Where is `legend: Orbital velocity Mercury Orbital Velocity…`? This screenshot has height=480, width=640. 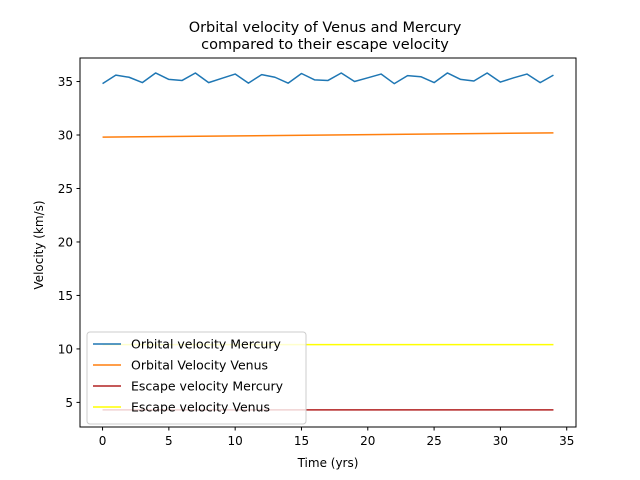 legend: Orbital velocity Mercury Orbital Velocity… is located at coordinates (196, 378).